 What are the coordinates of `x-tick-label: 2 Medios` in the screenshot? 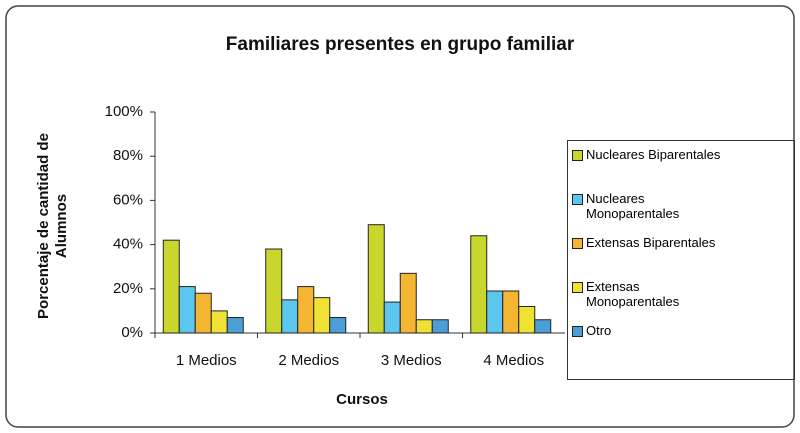 It's located at (308, 360).